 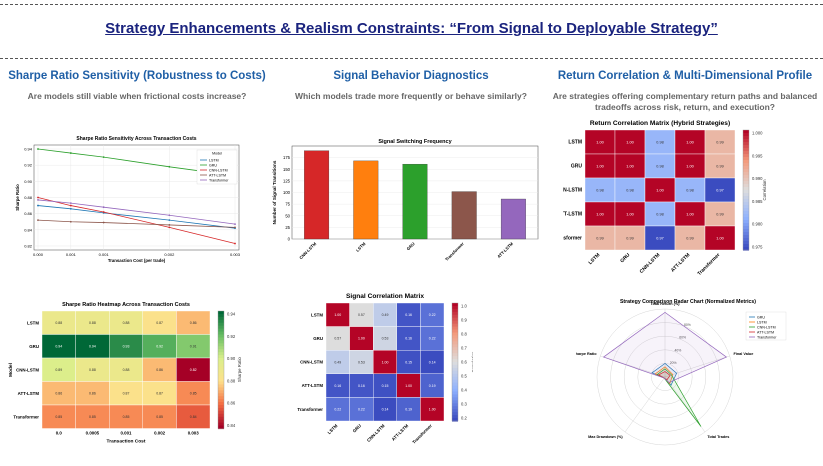 What do you see at coordinates (58, 370) in the screenshot?
I see `cell-label: 0.89` at bounding box center [58, 370].